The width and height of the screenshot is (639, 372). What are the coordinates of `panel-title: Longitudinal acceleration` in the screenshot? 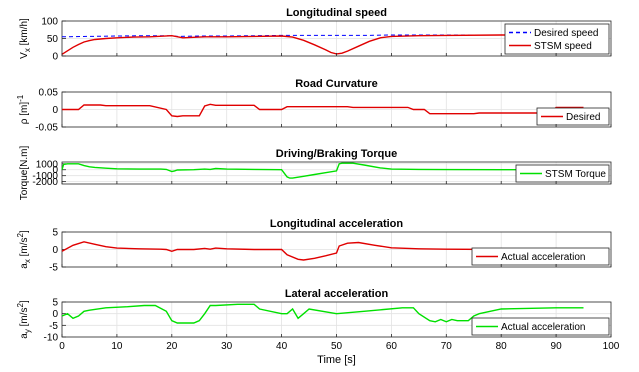 It's located at (337, 224).